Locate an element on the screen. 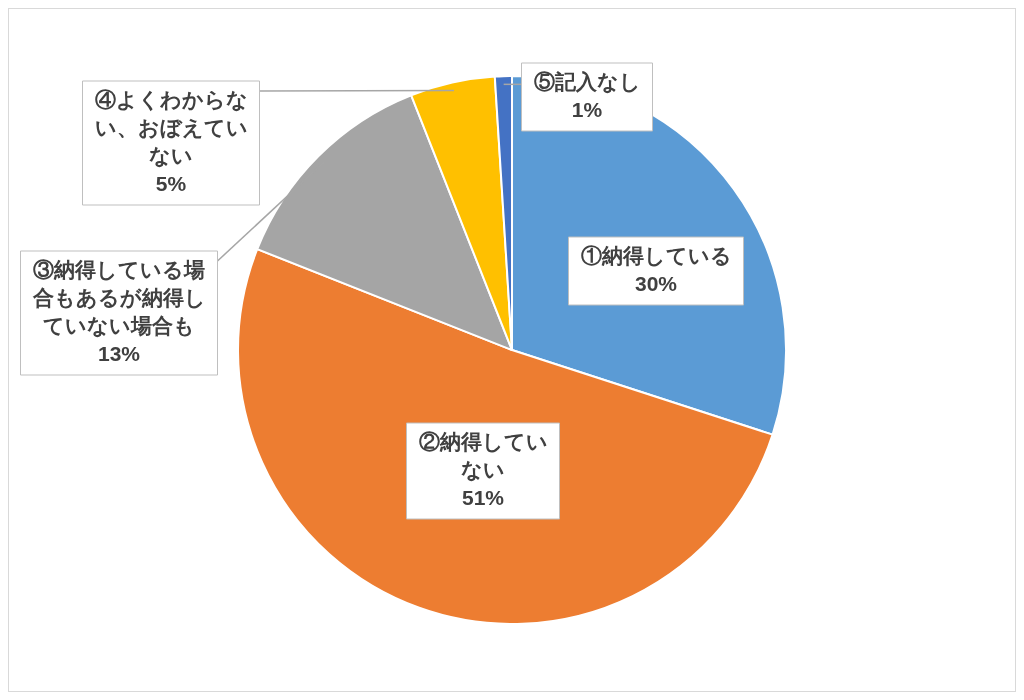  slice-label: ①納得している is located at coordinates (656, 255).